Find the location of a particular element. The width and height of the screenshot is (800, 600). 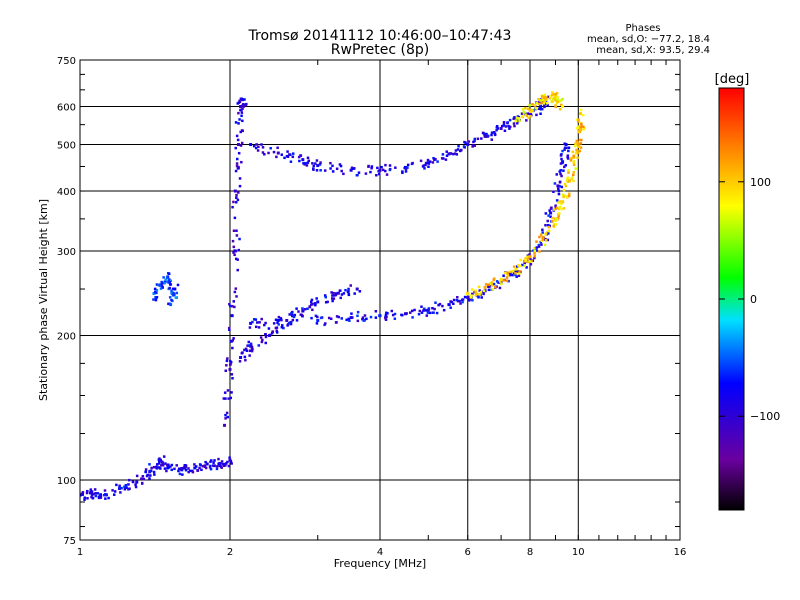

y-tick-label: 600 is located at coordinates (66, 108).